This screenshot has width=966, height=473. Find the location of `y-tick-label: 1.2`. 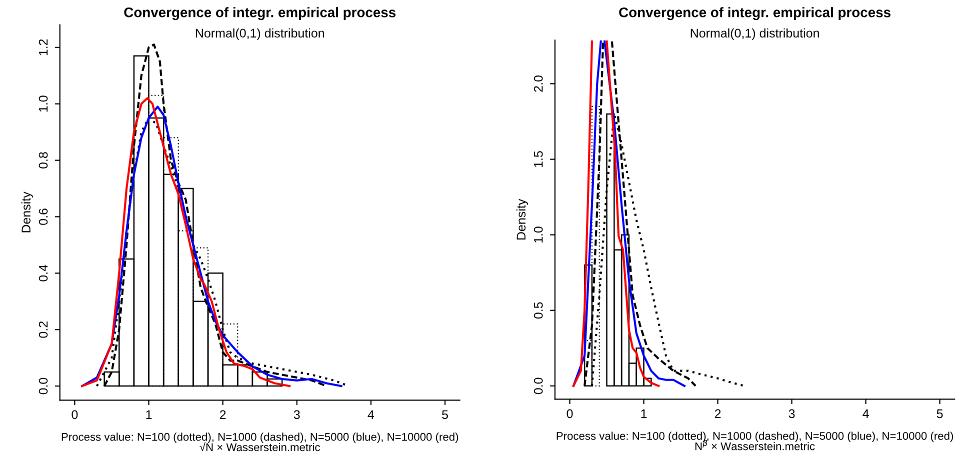

y-tick-label: 1.2 is located at coordinates (43, 47).